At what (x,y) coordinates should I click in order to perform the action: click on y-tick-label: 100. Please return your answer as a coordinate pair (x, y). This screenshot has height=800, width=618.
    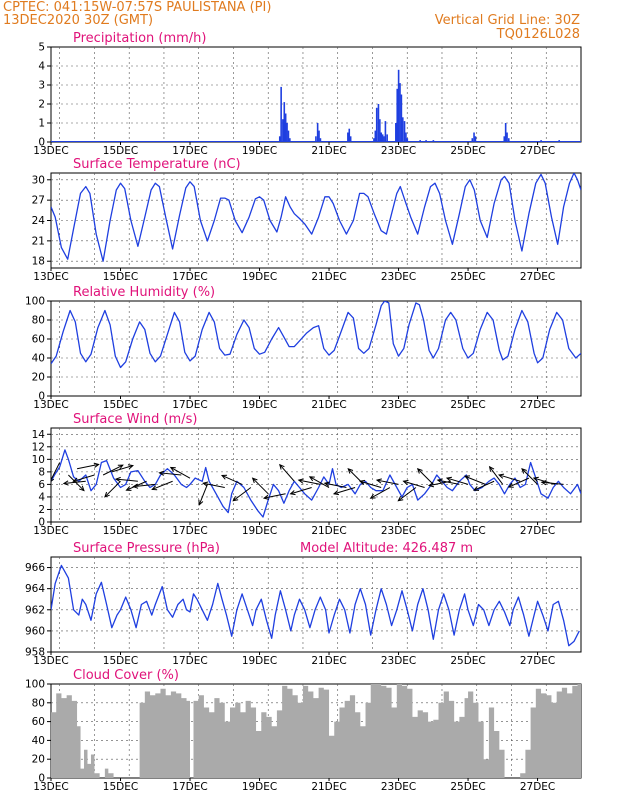
    Looking at the image, I should click on (35, 302).